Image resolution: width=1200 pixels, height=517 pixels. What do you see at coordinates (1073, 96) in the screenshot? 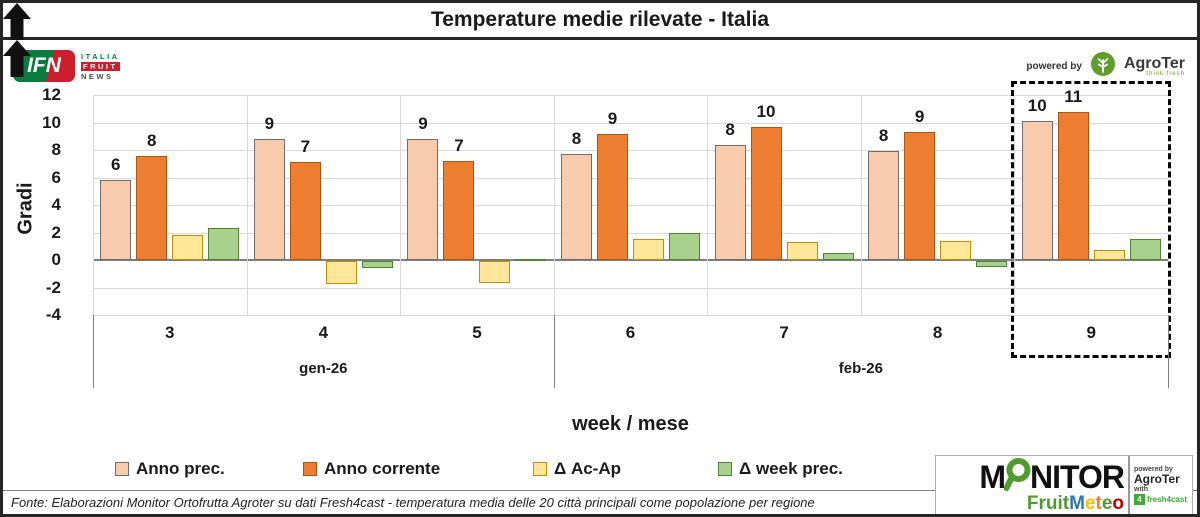
I see `bar-label: 11` at bounding box center [1073, 96].